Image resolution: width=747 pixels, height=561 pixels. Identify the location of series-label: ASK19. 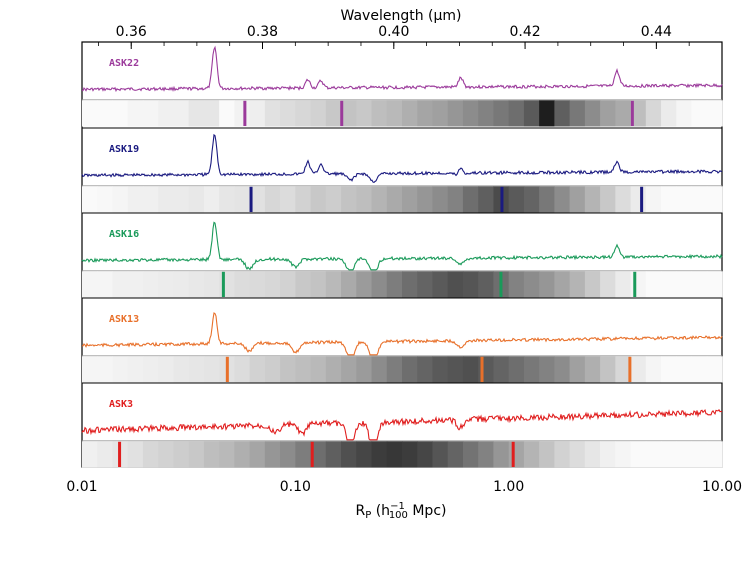
(124, 149).